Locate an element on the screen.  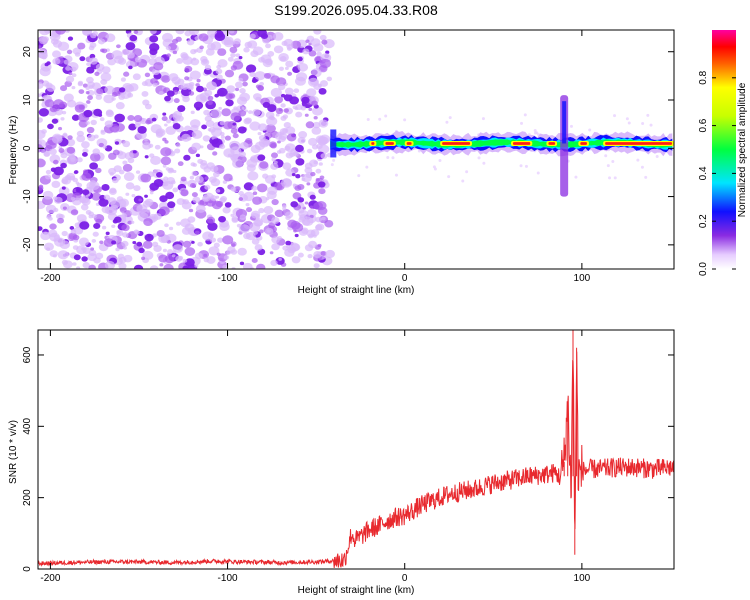
spectrogram-x-tick-label: 0 is located at coordinates (405, 278).